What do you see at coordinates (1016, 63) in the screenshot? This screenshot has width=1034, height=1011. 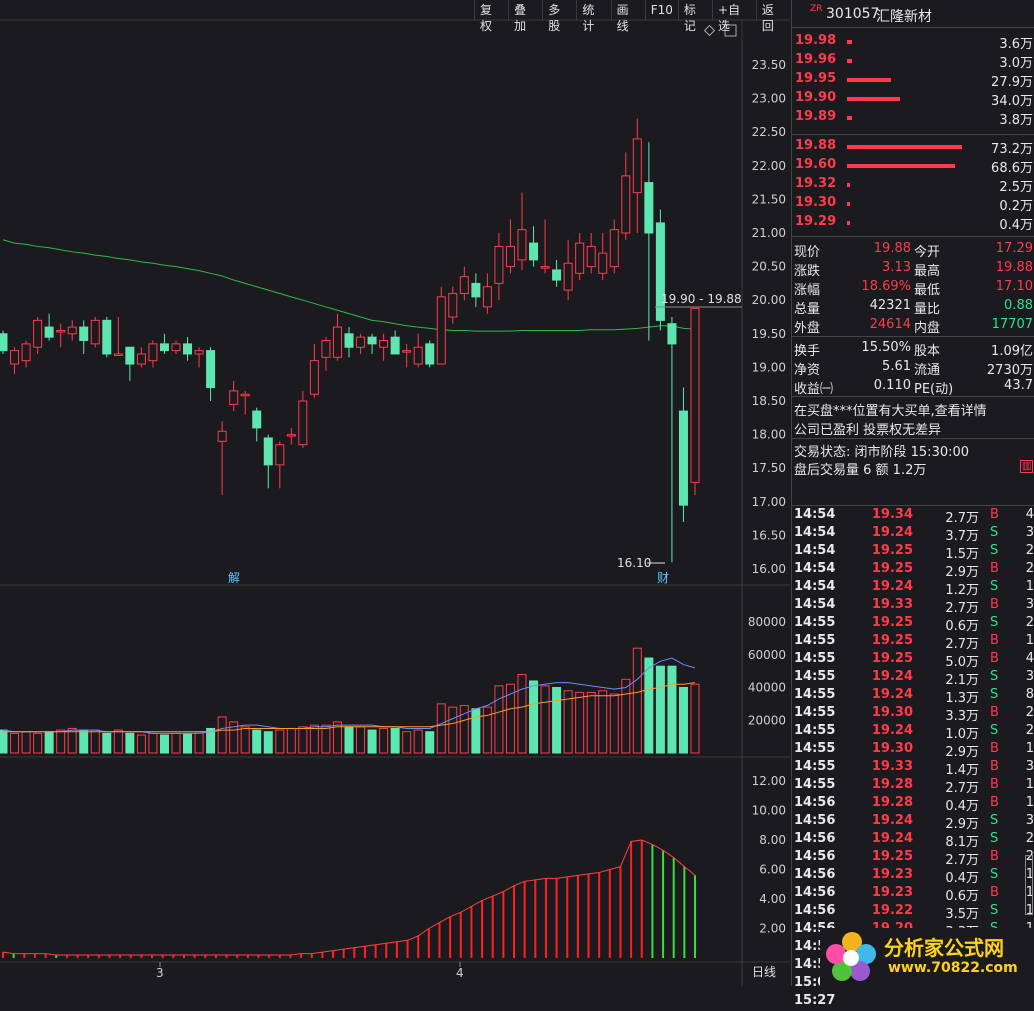 I see `asks-volume: 3.0万` at bounding box center [1016, 63].